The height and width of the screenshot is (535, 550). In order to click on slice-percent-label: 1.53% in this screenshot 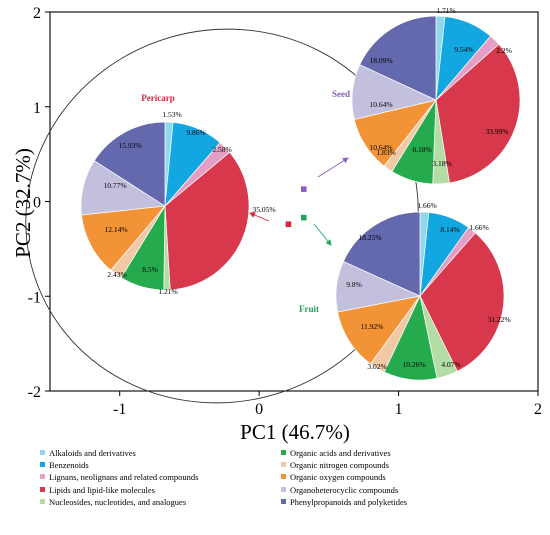, I will do `click(171, 114)`.